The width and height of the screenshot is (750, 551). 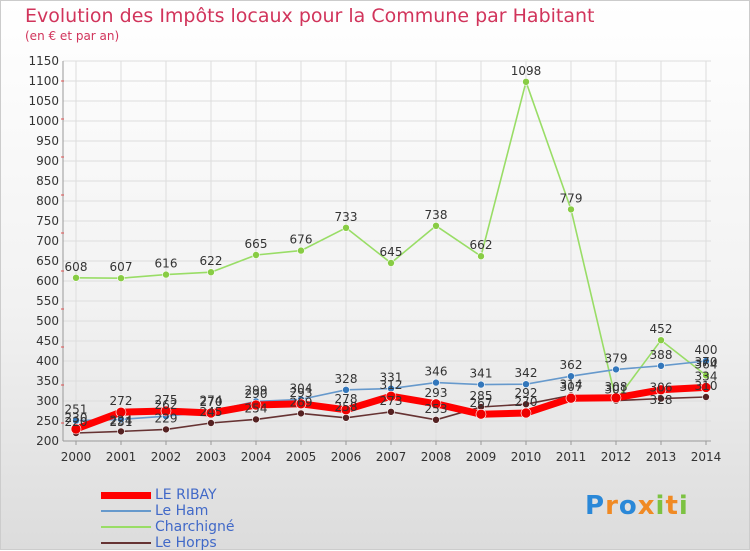 What do you see at coordinates (256, 244) in the screenshot?
I see `data-label: 665` at bounding box center [256, 244].